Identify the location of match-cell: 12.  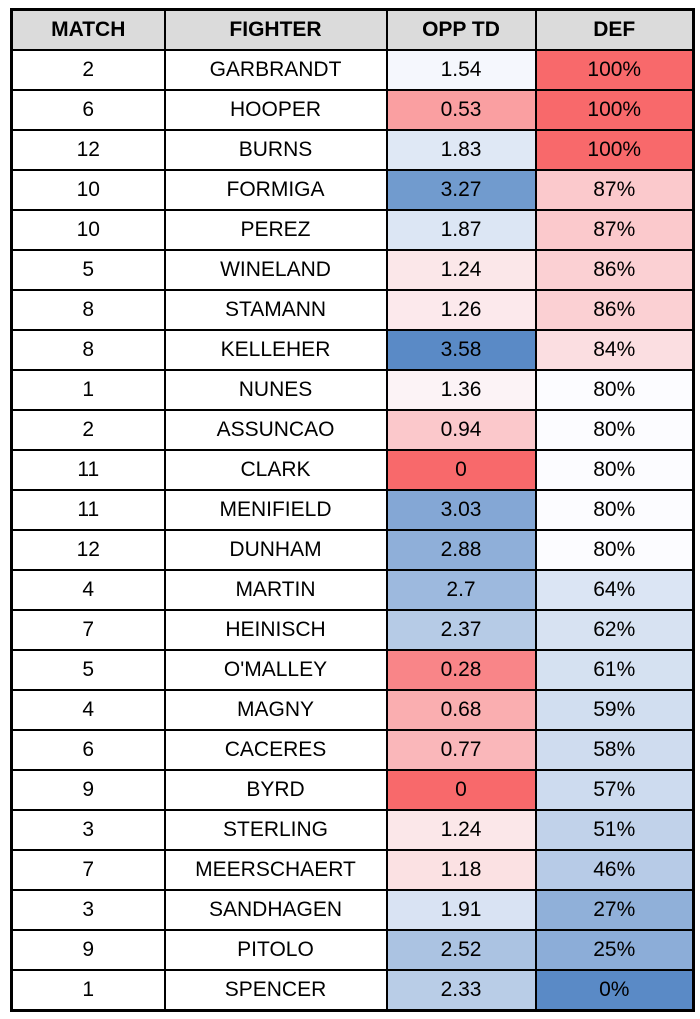
(88, 550).